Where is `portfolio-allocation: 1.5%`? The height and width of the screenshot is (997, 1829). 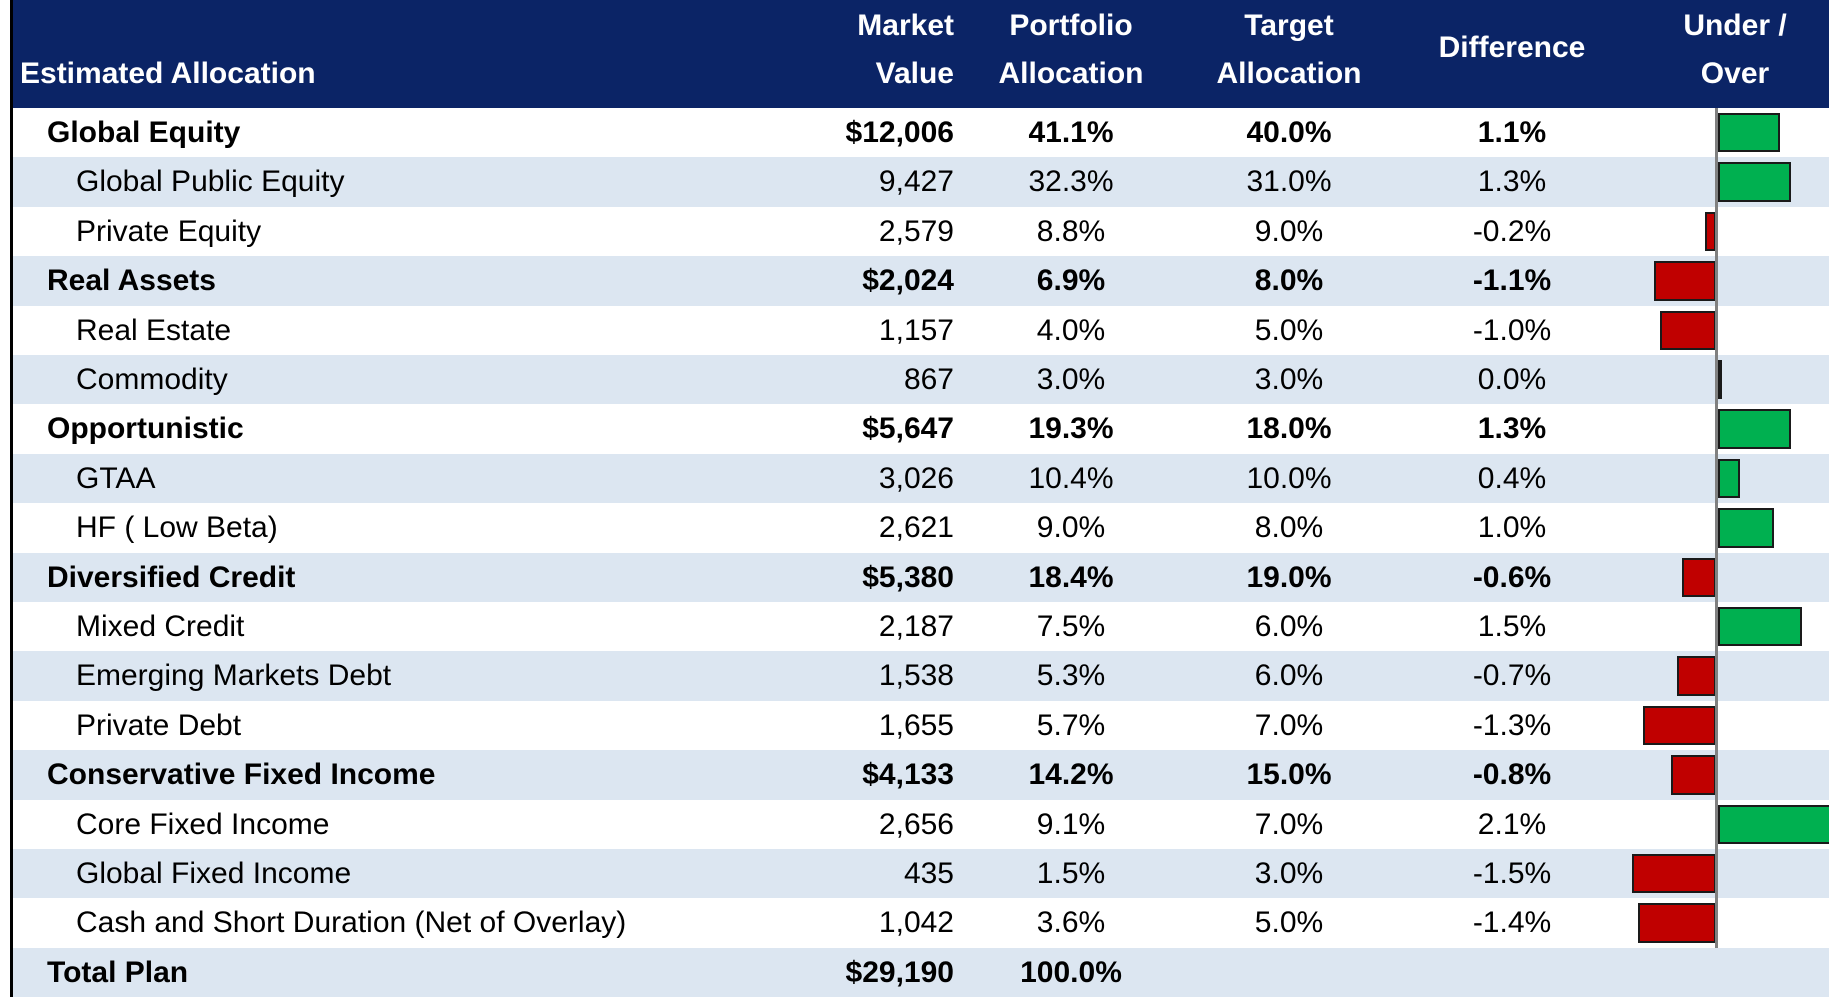 portfolio-allocation: 1.5% is located at coordinates (1071, 873).